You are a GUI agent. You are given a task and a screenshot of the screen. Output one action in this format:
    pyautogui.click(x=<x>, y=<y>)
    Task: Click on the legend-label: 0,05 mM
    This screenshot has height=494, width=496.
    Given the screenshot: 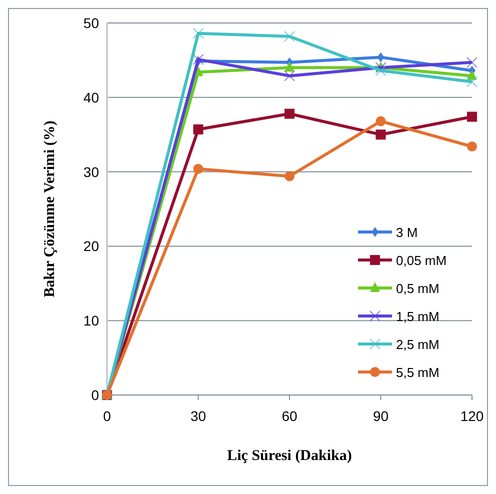 What is the action you would take?
    pyautogui.click(x=421, y=260)
    